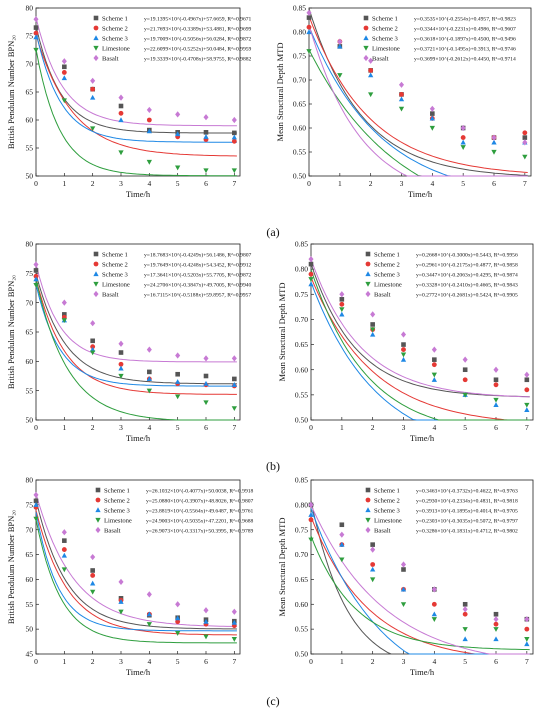 This screenshot has width=550, height=712. Describe the element at coordinates (465, 49) in the screenshot. I see `legend-fit-equation: y=0.3721×10^(-0.1495x)+0.3913, R²=0.9746` at that location.